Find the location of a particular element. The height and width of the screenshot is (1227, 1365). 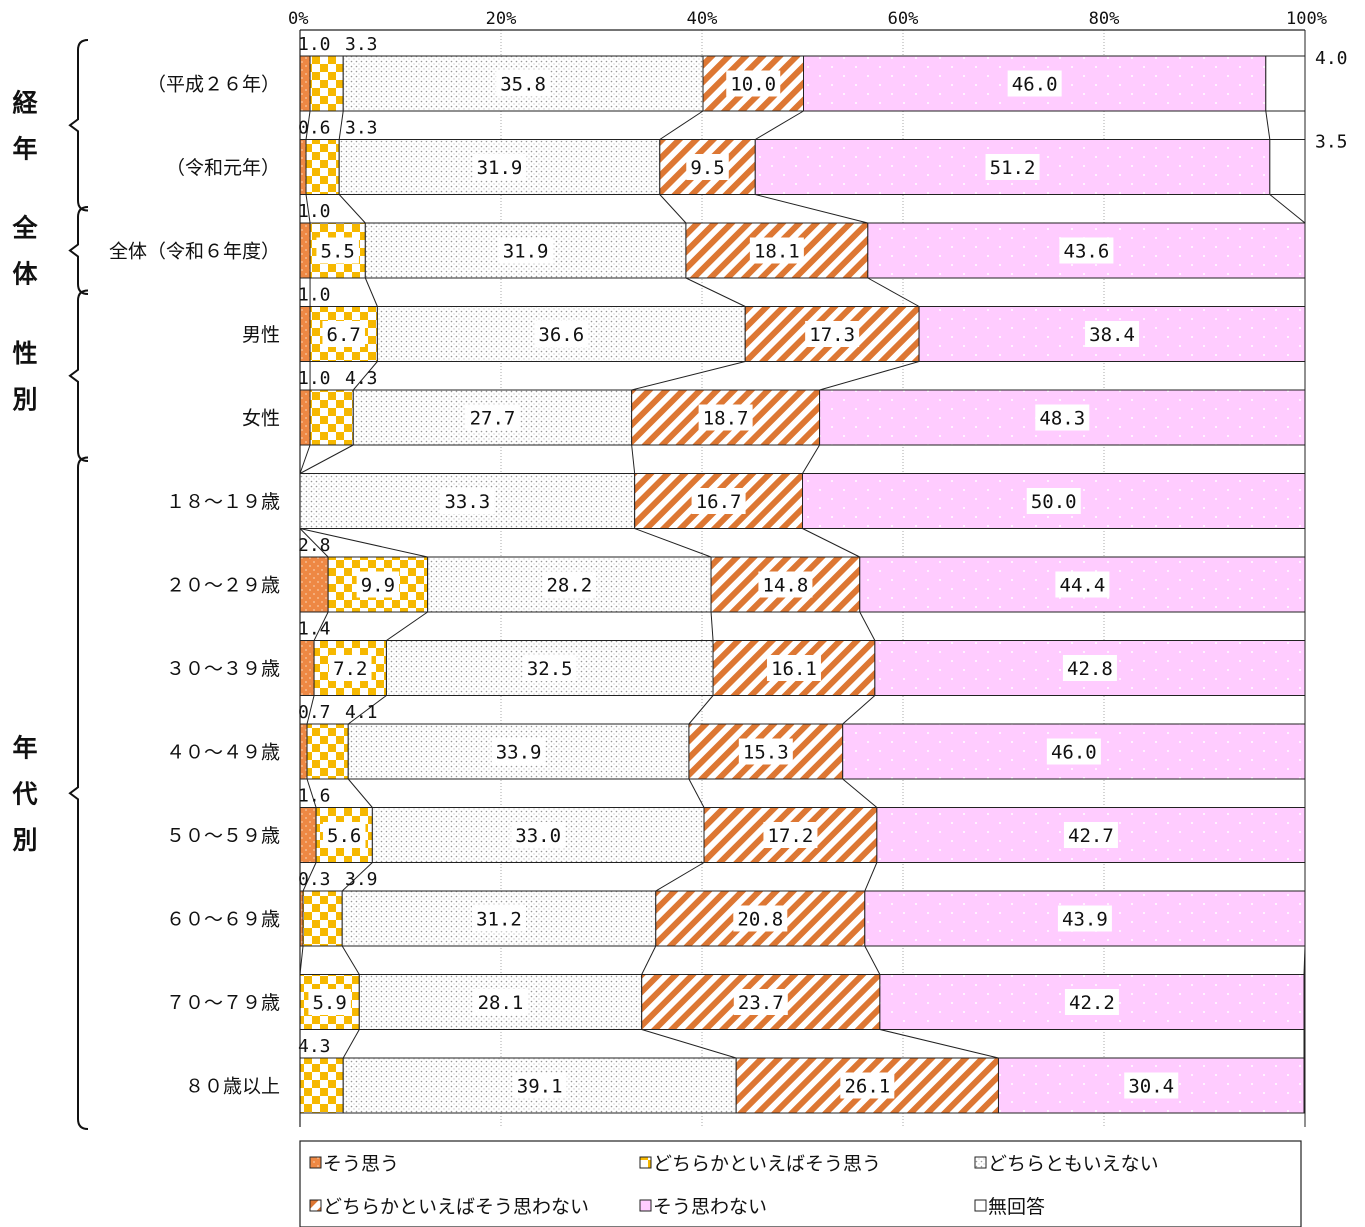

value-label: 44.4 is located at coordinates (1083, 586).